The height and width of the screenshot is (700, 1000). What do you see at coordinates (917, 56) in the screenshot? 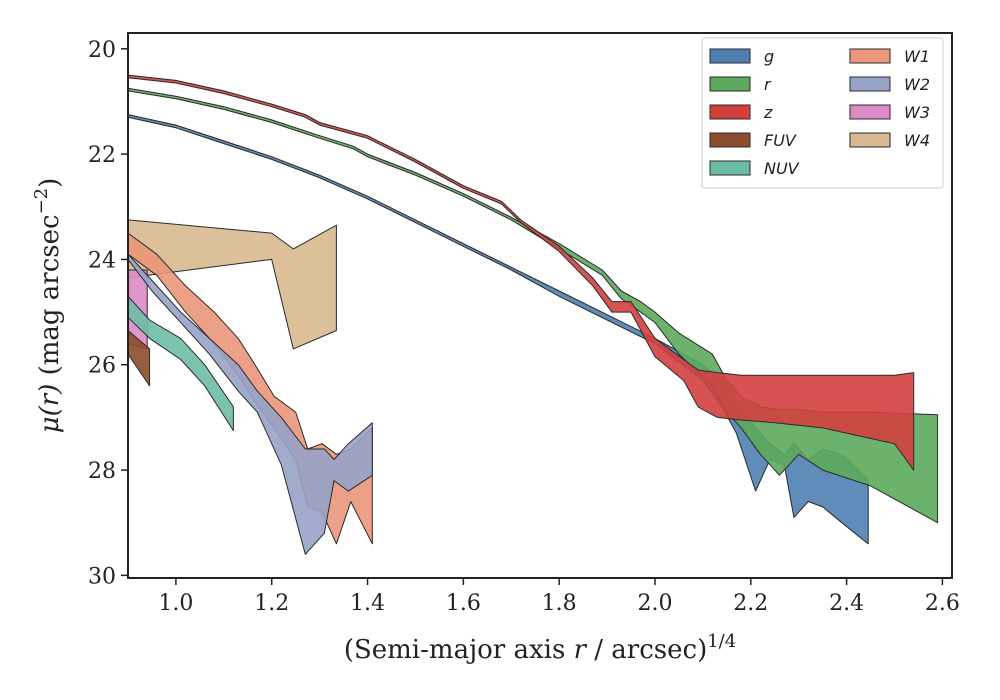
I see `legend-label-w1: W1` at bounding box center [917, 56].